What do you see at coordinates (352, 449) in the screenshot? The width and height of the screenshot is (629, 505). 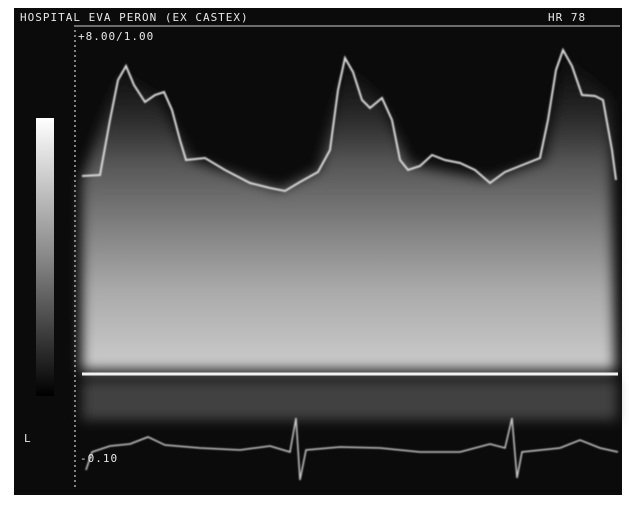 I see `ecg-trace` at bounding box center [352, 449].